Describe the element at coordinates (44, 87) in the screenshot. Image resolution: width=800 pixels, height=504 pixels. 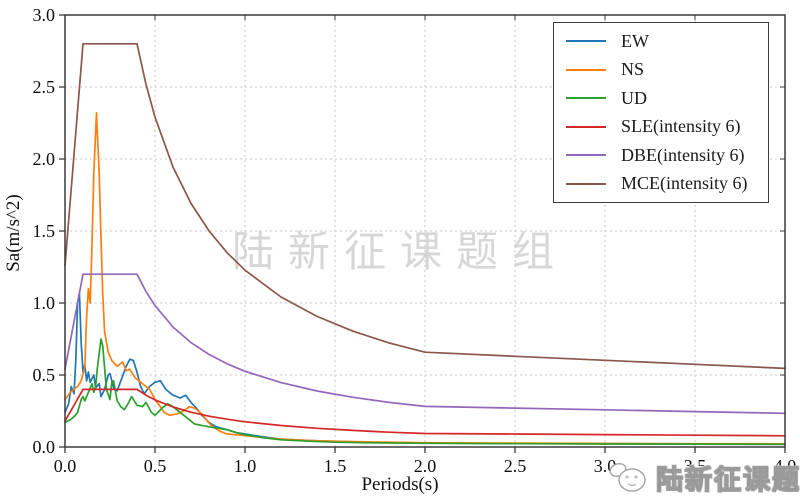
I see `y-tick-label: 2.5` at that location.